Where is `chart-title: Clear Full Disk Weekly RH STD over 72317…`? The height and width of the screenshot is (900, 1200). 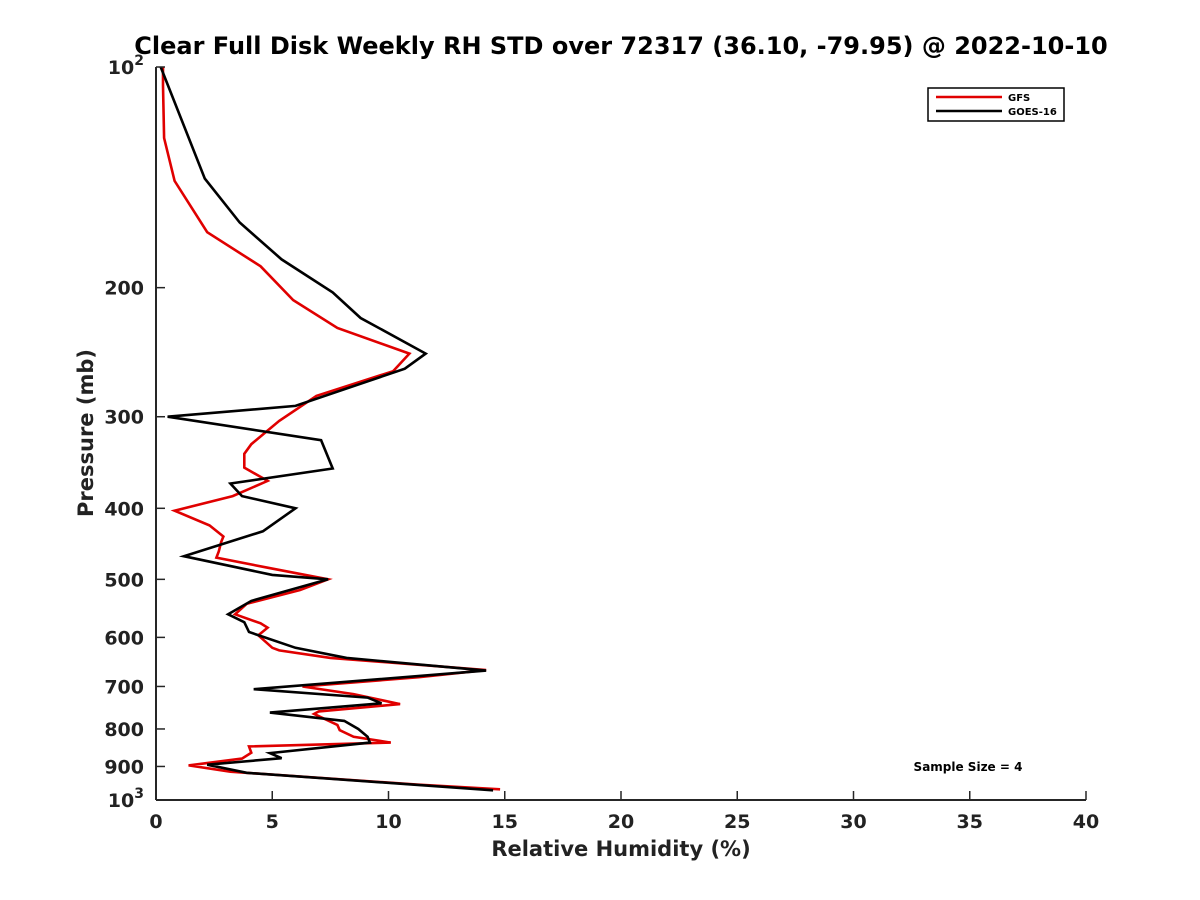
chart-title: Clear Full Disk Weekly RH STD over 72317… is located at coordinates (620, 46).